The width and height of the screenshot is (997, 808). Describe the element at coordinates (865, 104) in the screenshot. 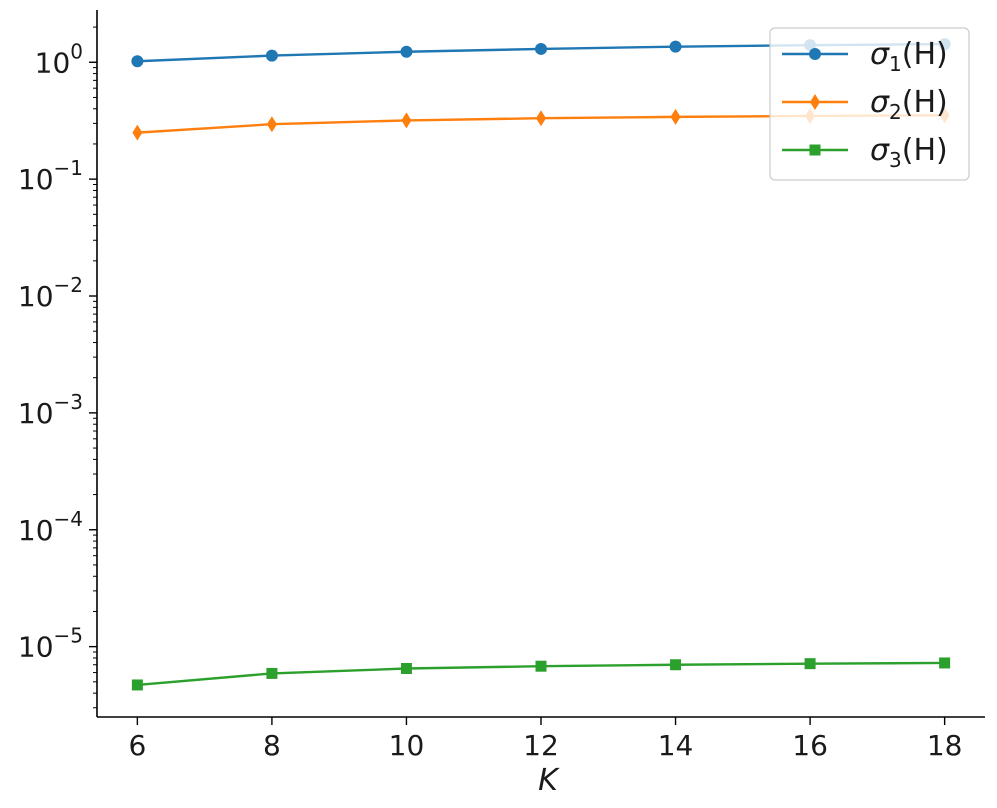

I see `legend-item: σ2(H)` at that location.